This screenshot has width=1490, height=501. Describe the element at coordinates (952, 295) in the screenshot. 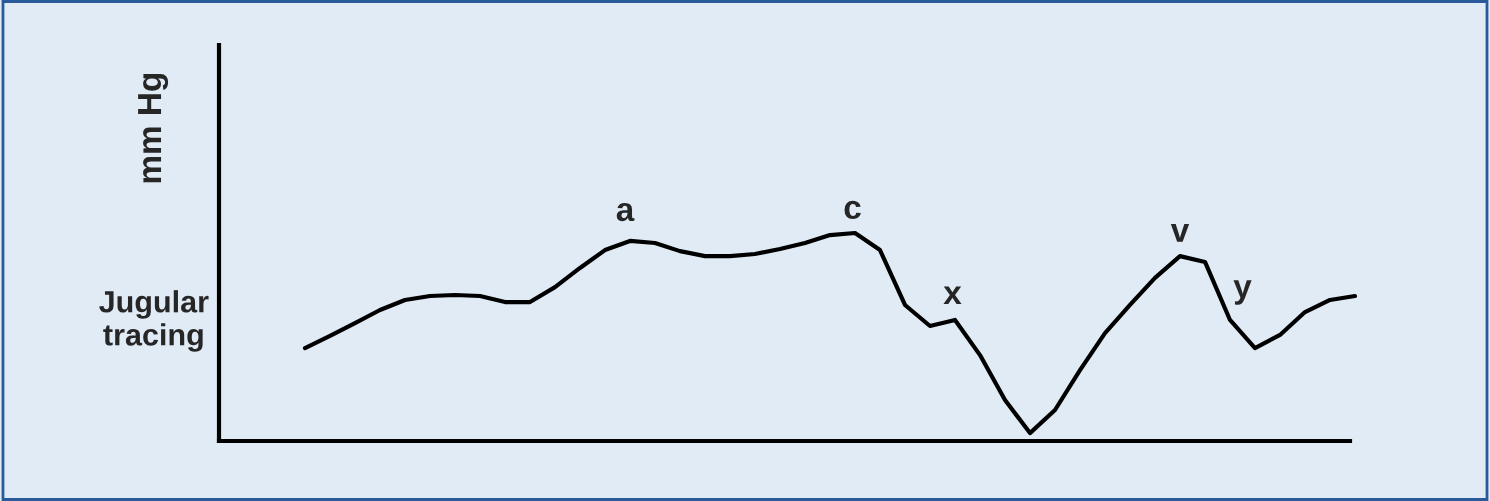

I see `annotation: x` at that location.